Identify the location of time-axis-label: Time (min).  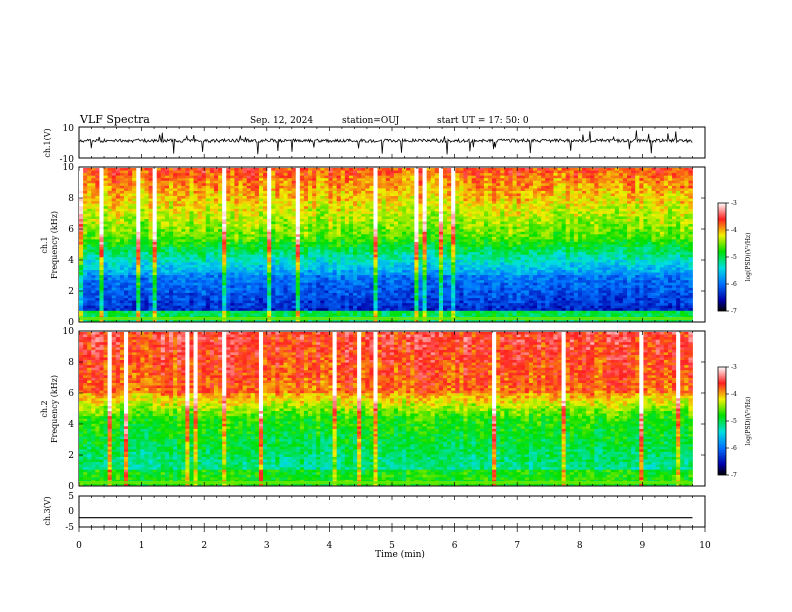
(400, 554).